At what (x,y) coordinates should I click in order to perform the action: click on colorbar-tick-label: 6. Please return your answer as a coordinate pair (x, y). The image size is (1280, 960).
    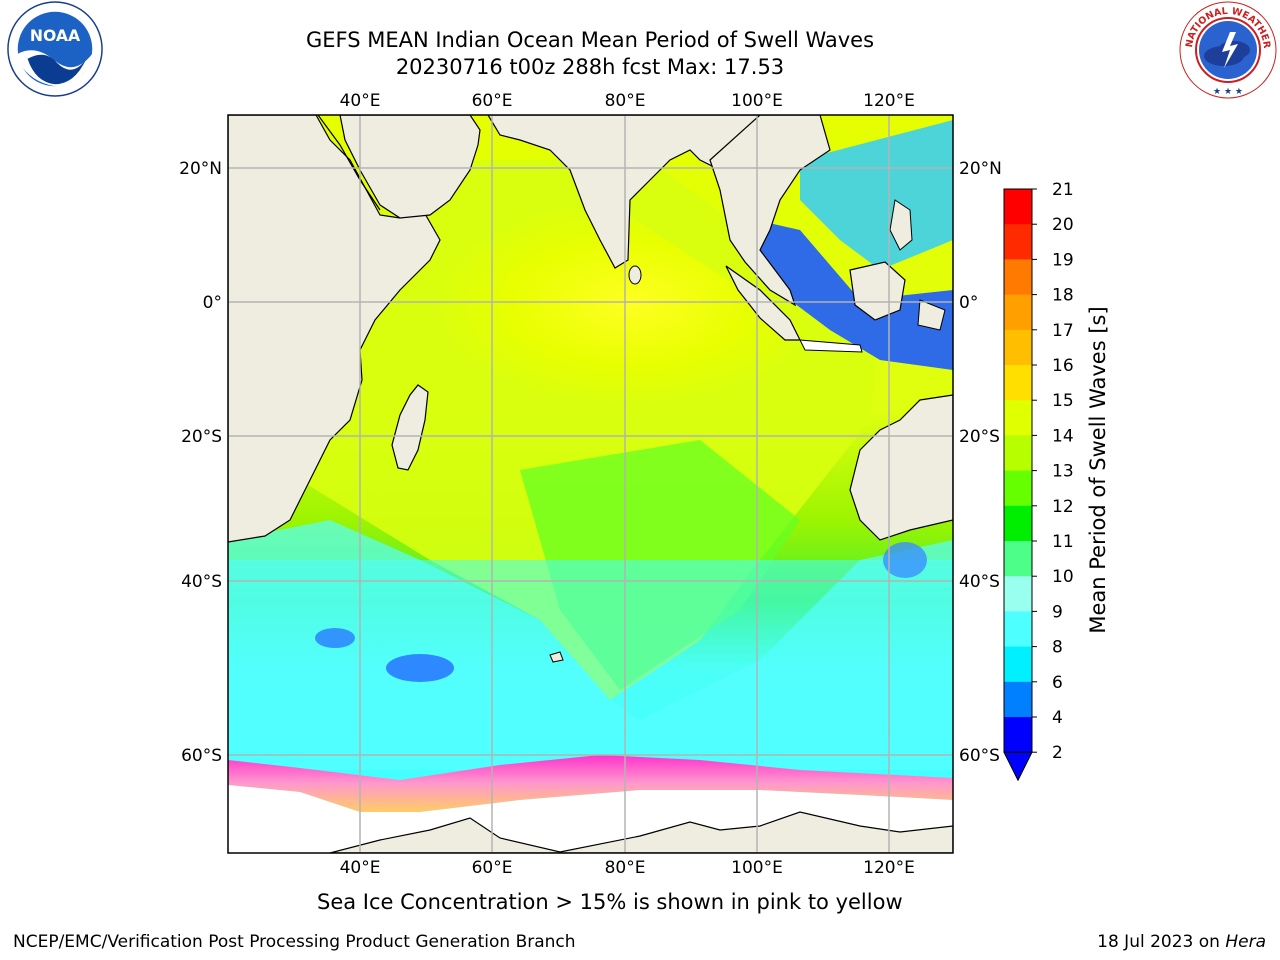
    Looking at the image, I should click on (1057, 683).